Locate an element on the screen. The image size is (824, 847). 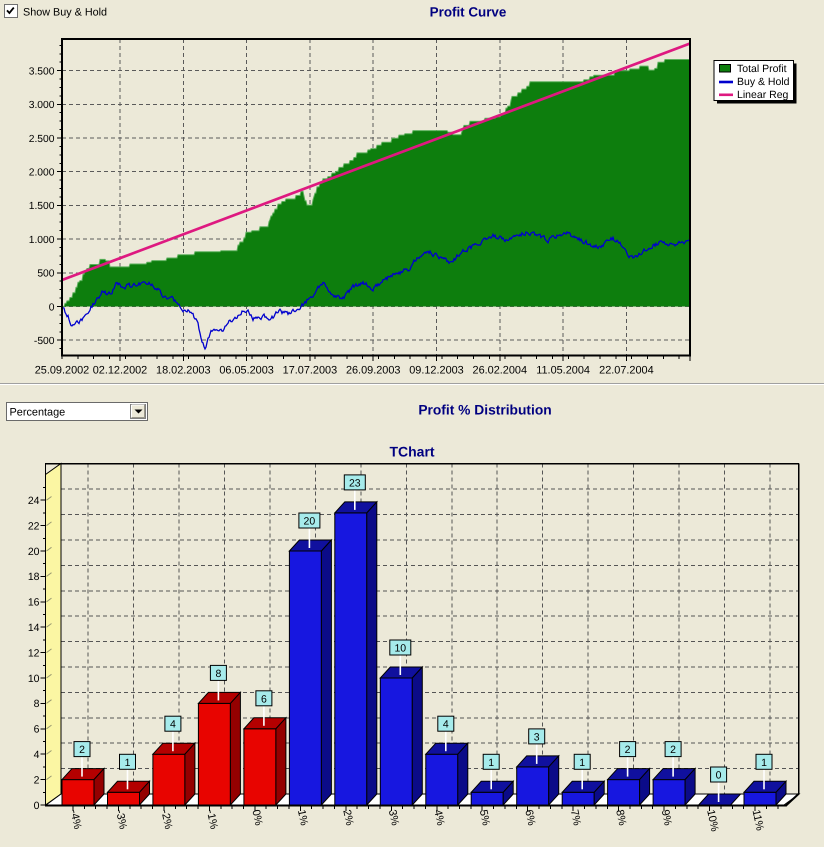
svg-text: 18.02.2003 is located at coordinates (183, 371).